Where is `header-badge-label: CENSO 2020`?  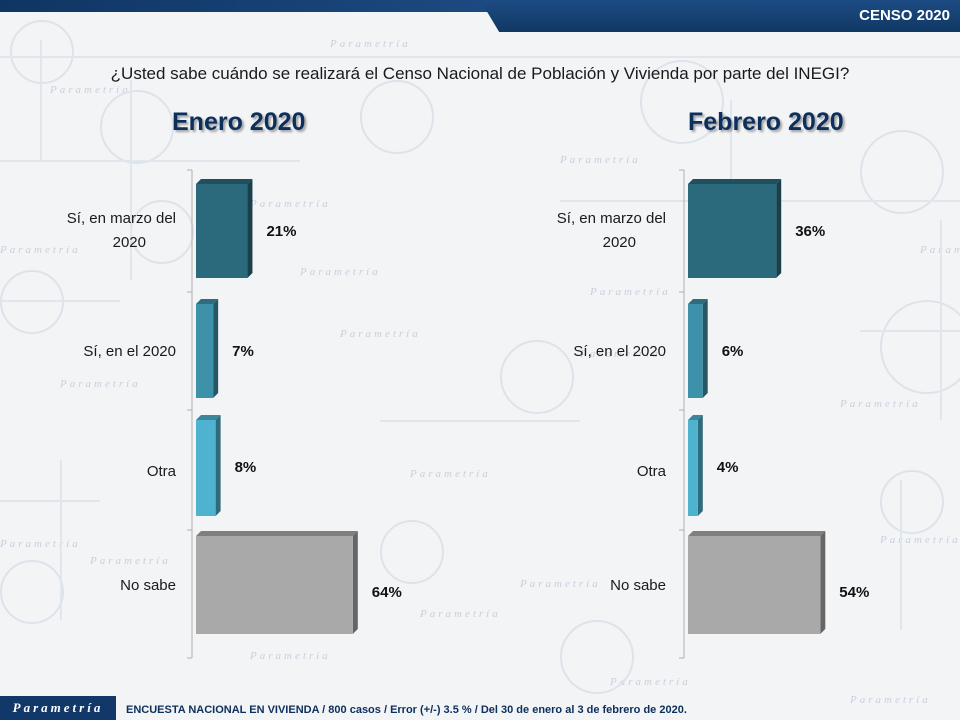 header-badge-label: CENSO 2020 is located at coordinates (904, 15).